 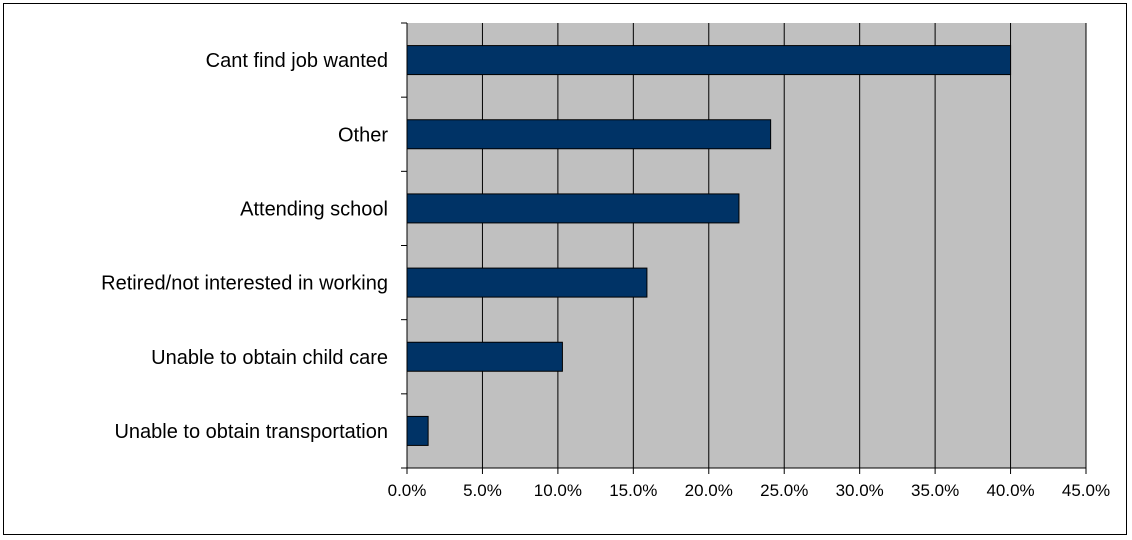 I want to click on x-tick-label: 25.0%, so click(x=784, y=490).